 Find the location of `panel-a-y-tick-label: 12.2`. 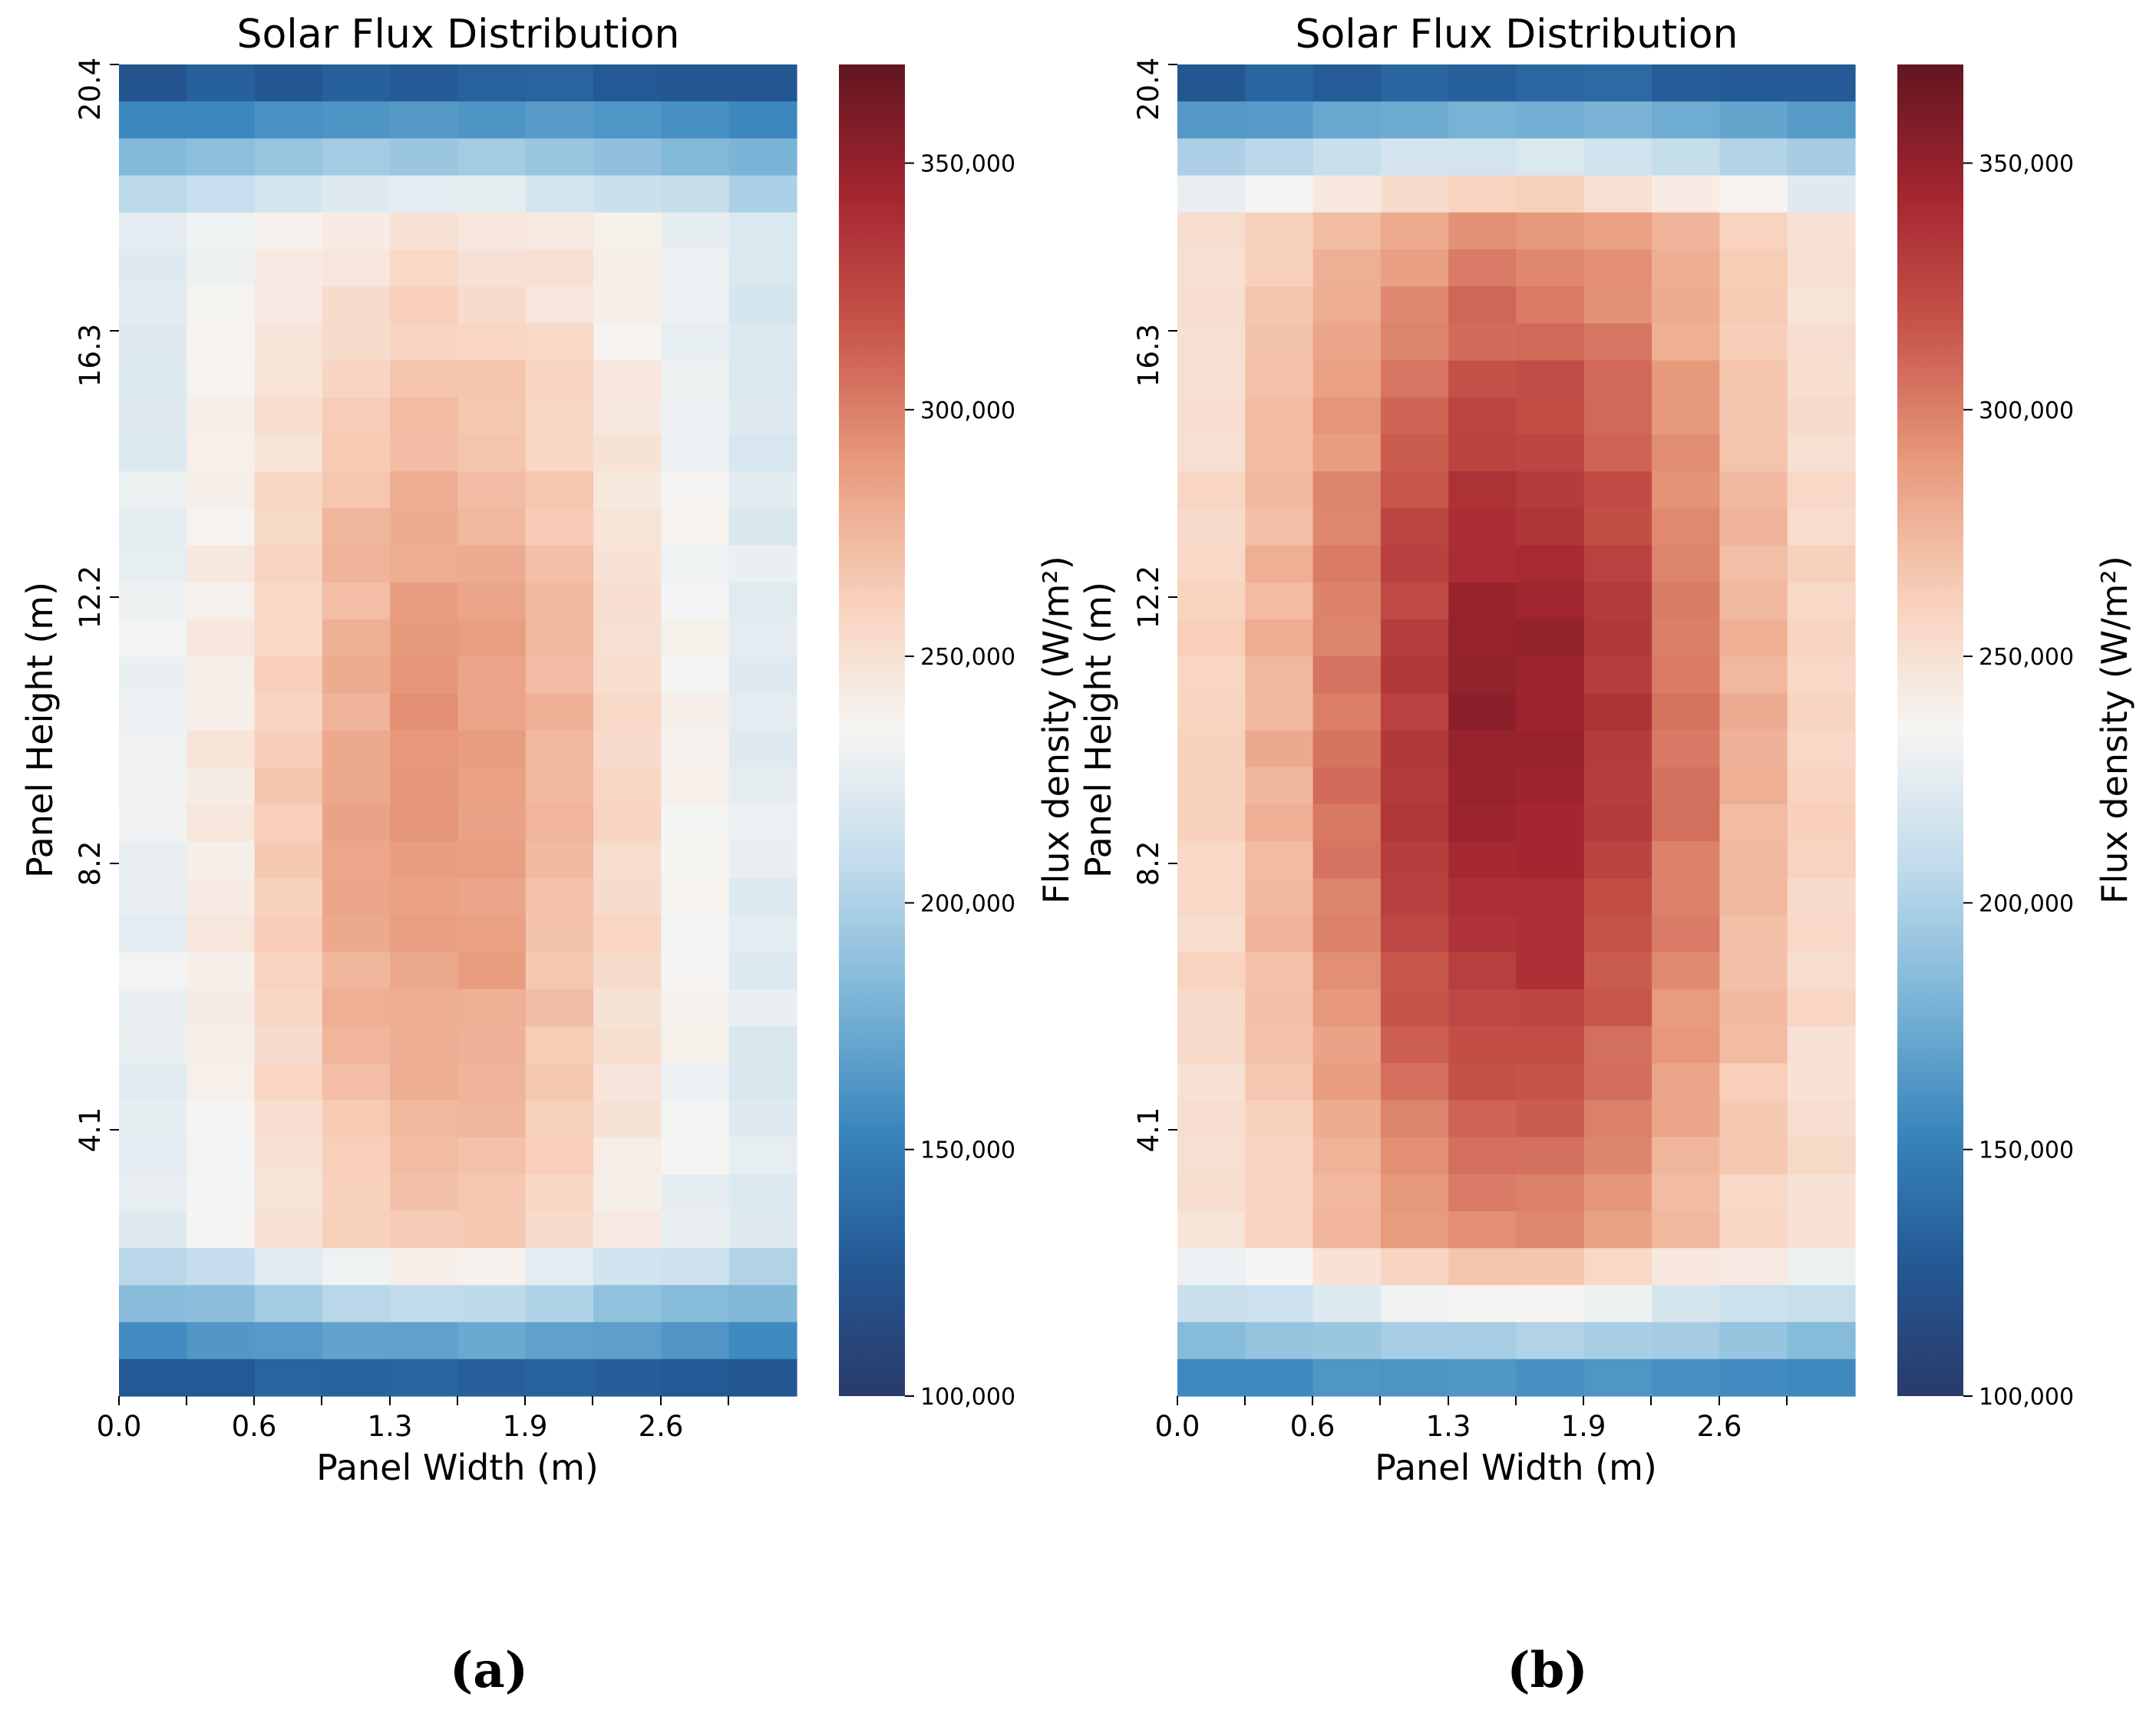

panel-a-y-tick-label: 12.2 is located at coordinates (90, 597).